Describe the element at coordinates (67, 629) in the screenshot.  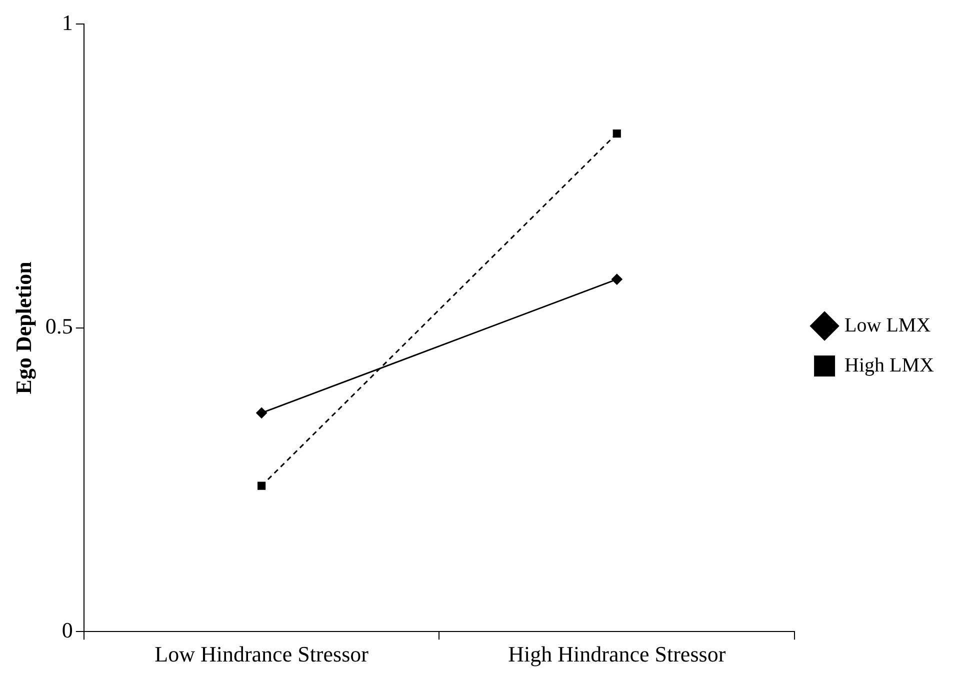
I see `y-tick-label: 0` at that location.